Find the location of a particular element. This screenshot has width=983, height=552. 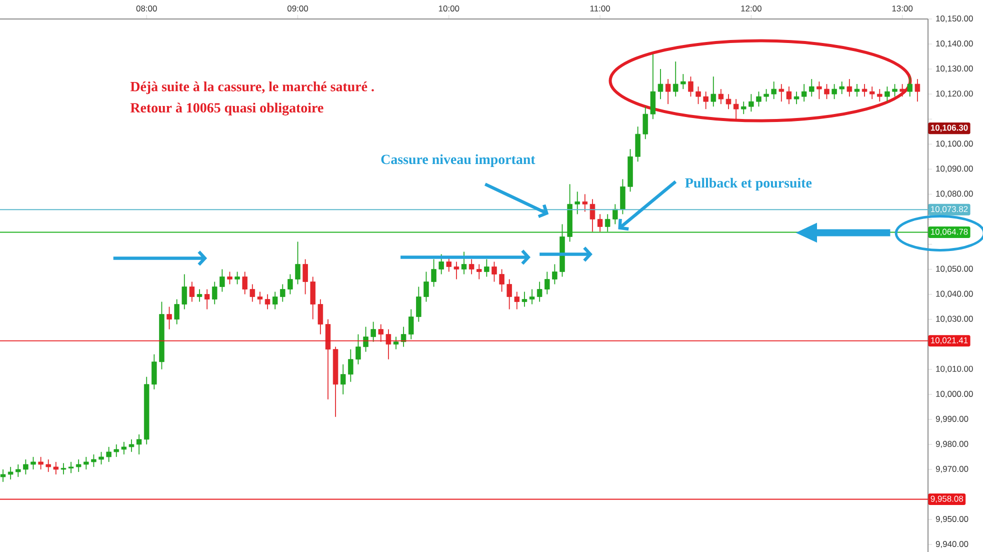

y-tick-label: 10,030.00 is located at coordinates (954, 319).